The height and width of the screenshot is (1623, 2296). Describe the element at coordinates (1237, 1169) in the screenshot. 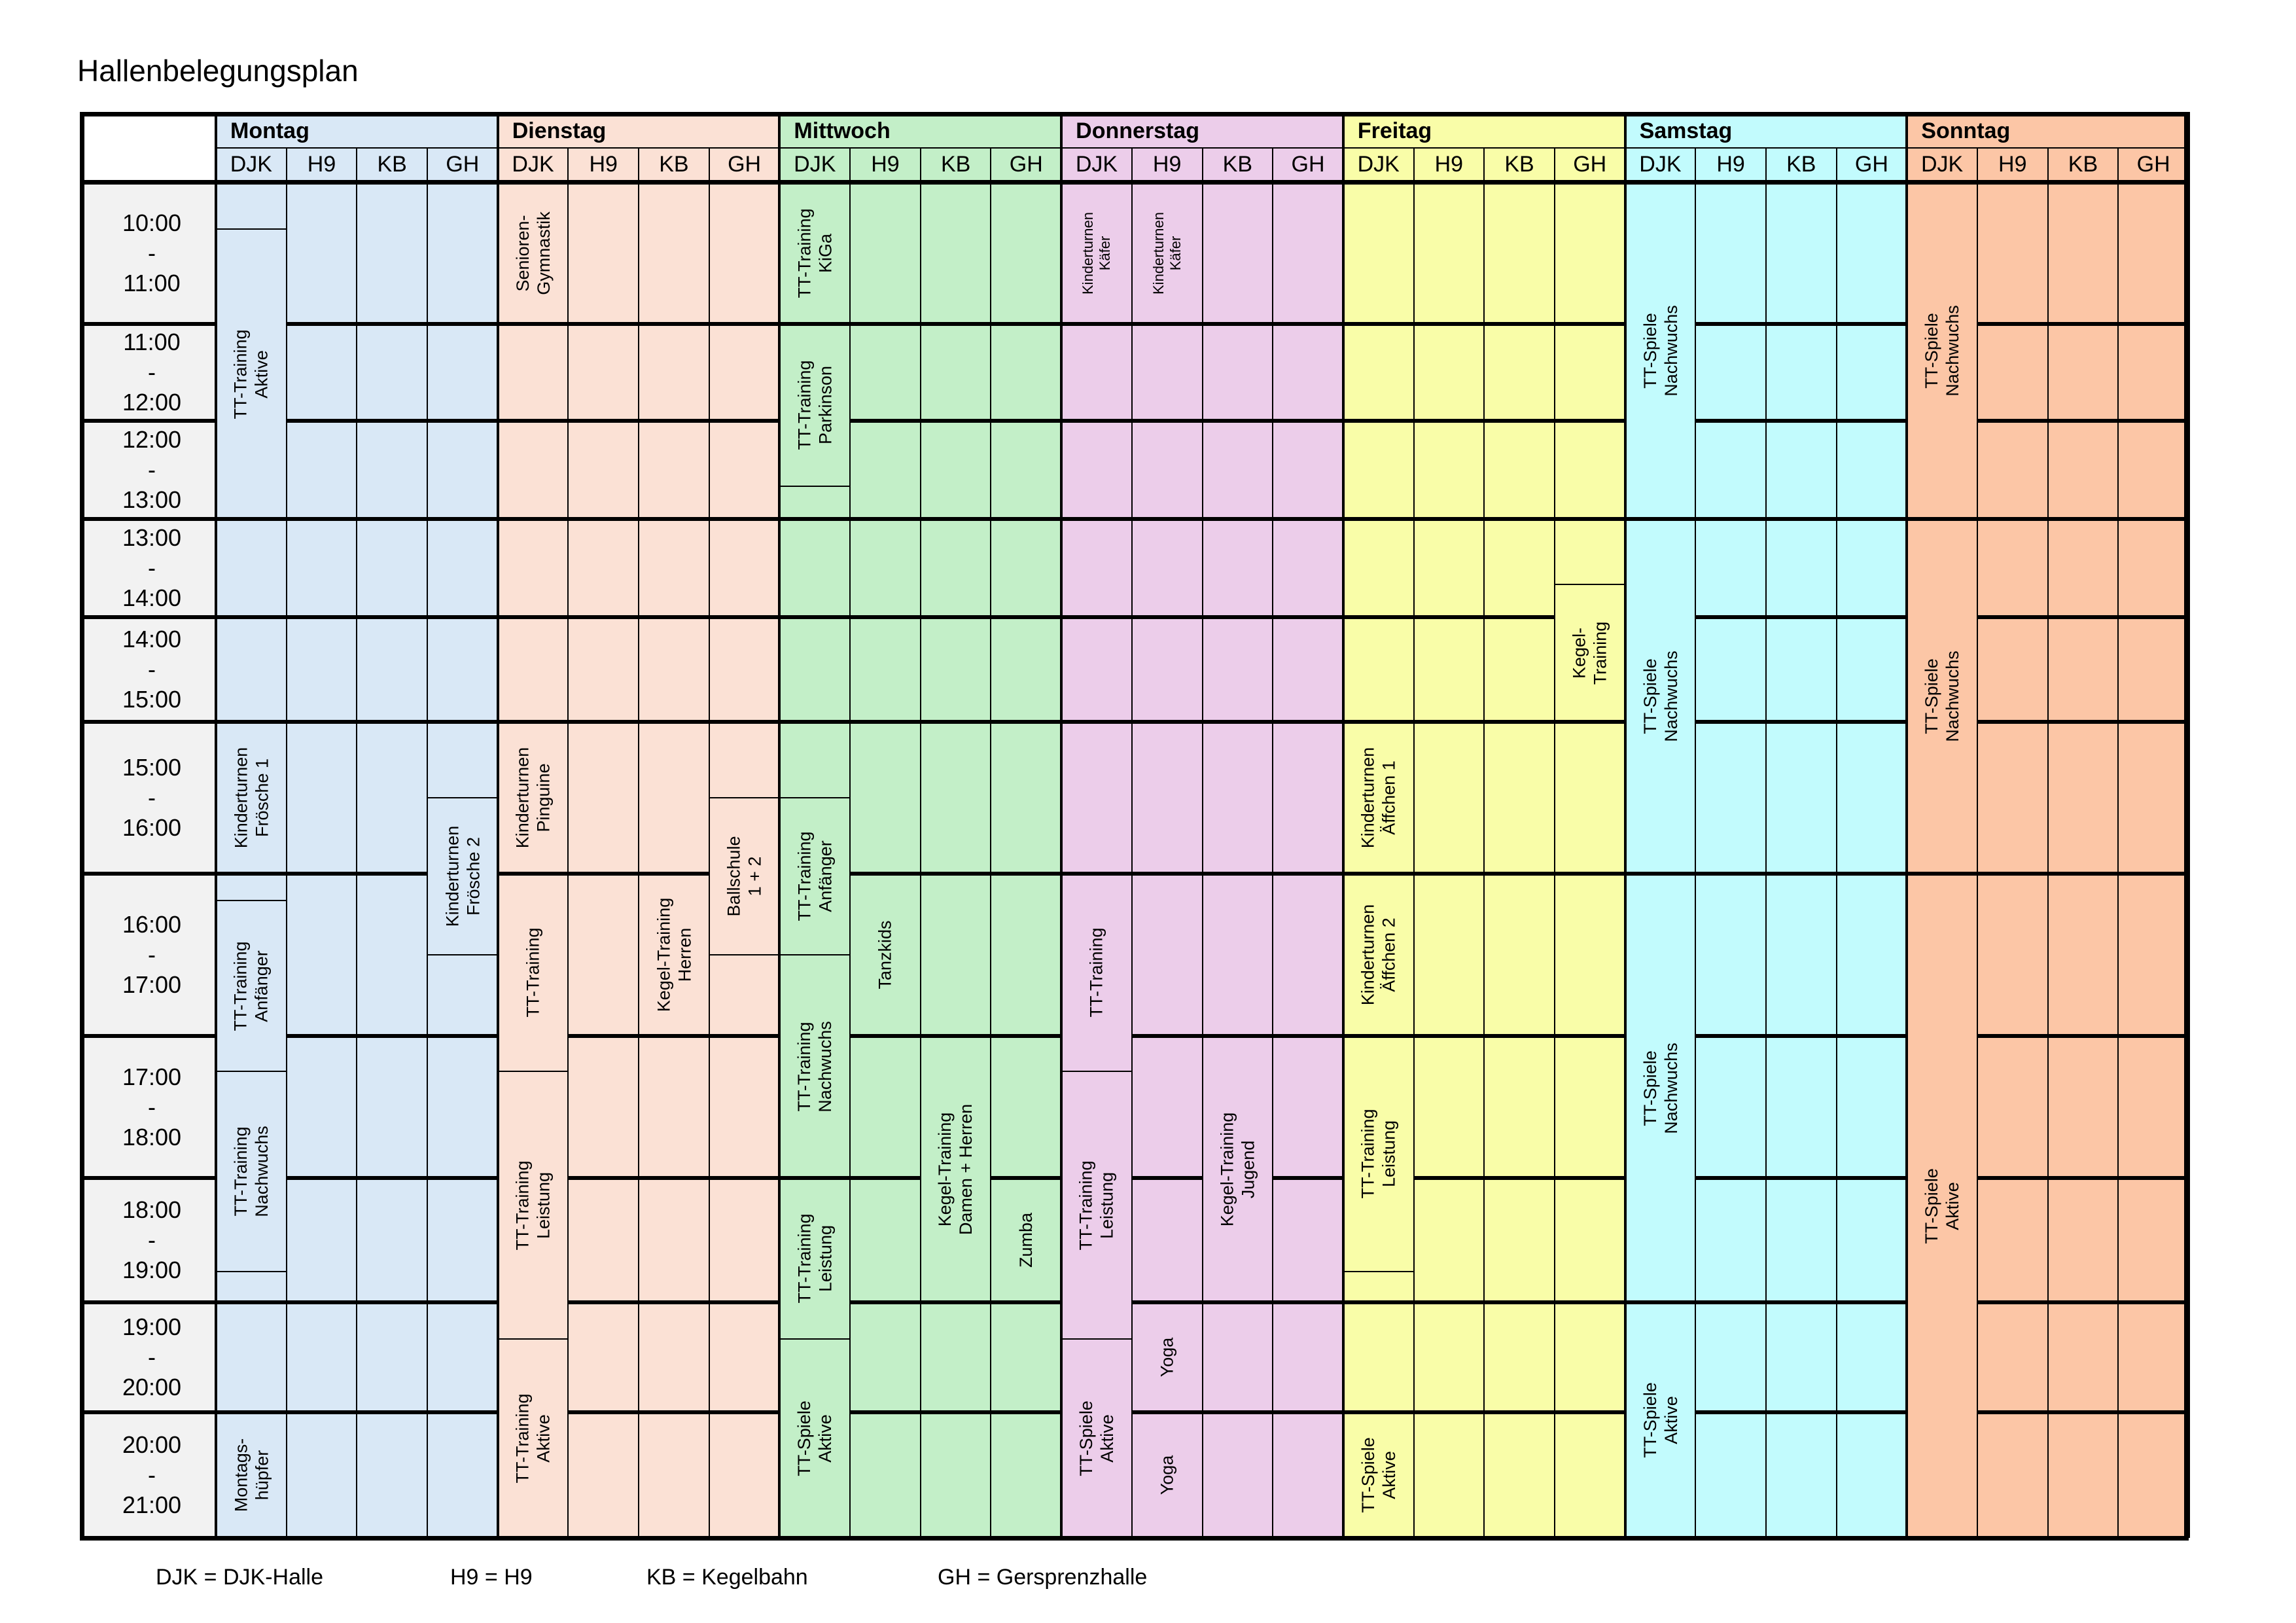

I see `booking-label: Kegel-Training Jugend` at that location.